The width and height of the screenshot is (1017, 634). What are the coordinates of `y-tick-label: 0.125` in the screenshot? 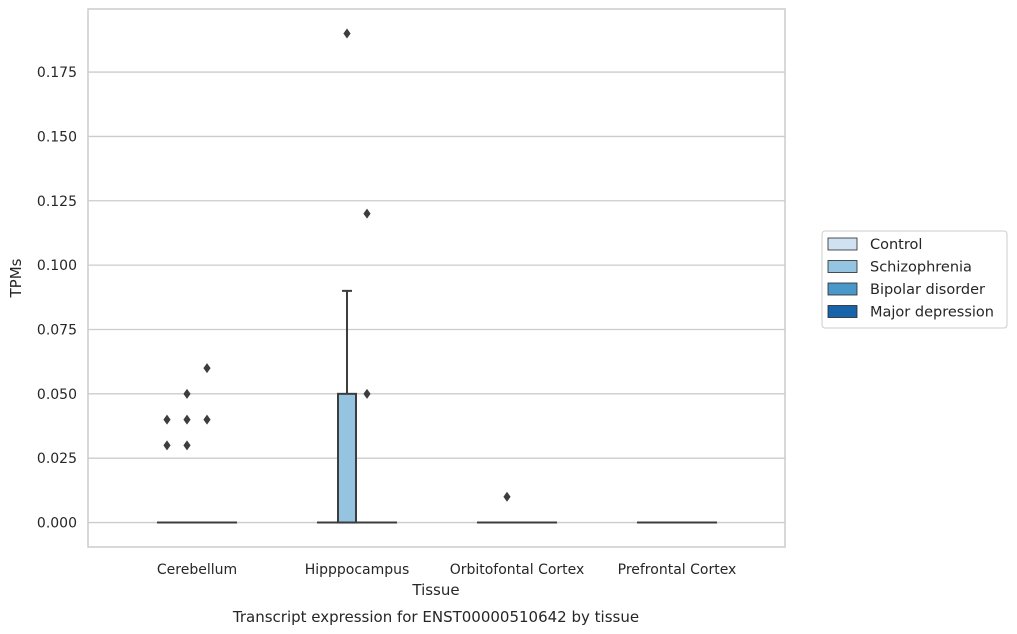 It's located at (57, 202).